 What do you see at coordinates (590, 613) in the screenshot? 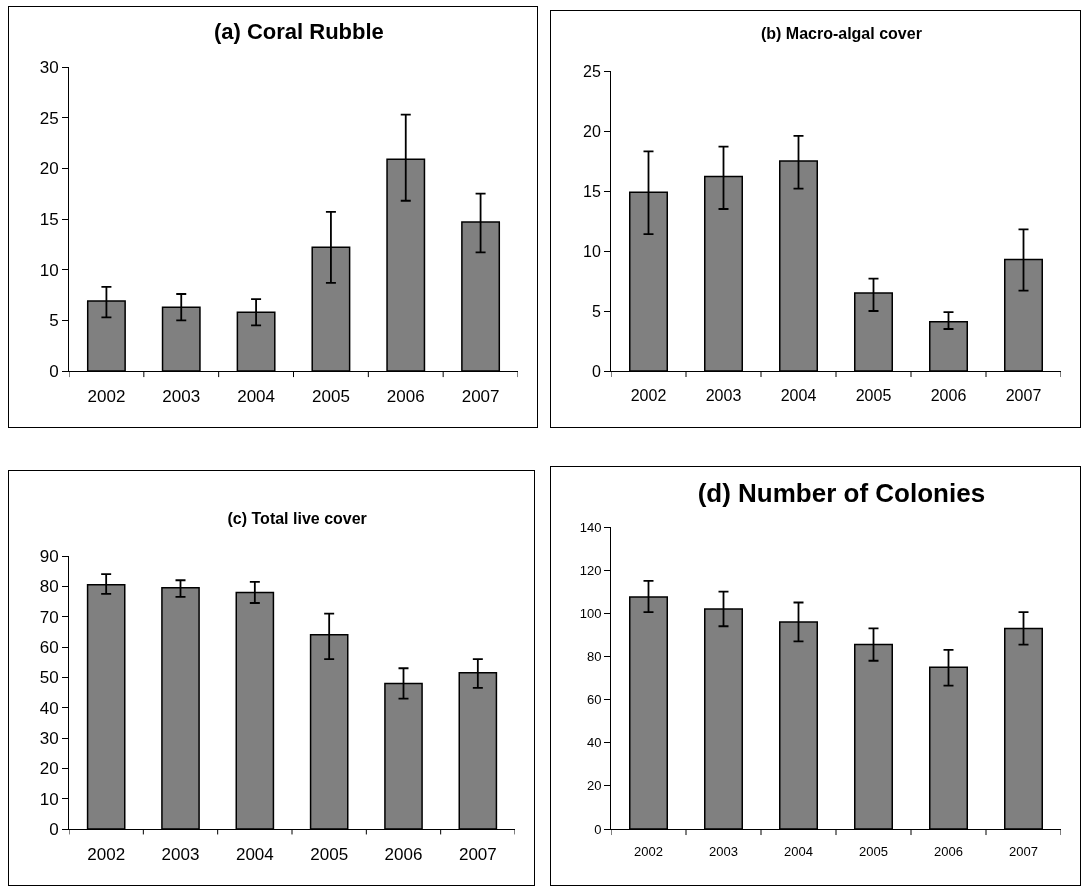
I see `y-tick-label: 100` at bounding box center [590, 613].